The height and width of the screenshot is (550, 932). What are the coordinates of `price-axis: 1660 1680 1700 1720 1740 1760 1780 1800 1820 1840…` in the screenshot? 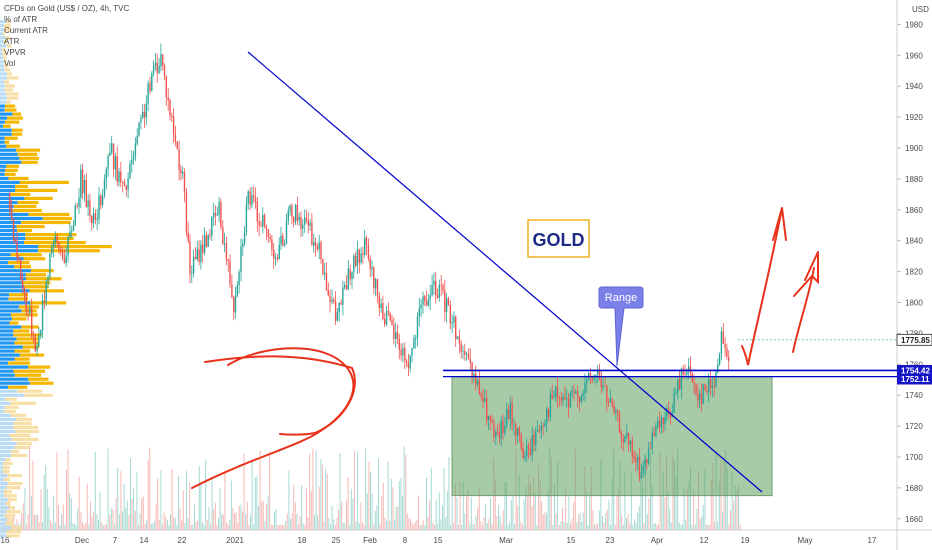 It's located at (913, 264).